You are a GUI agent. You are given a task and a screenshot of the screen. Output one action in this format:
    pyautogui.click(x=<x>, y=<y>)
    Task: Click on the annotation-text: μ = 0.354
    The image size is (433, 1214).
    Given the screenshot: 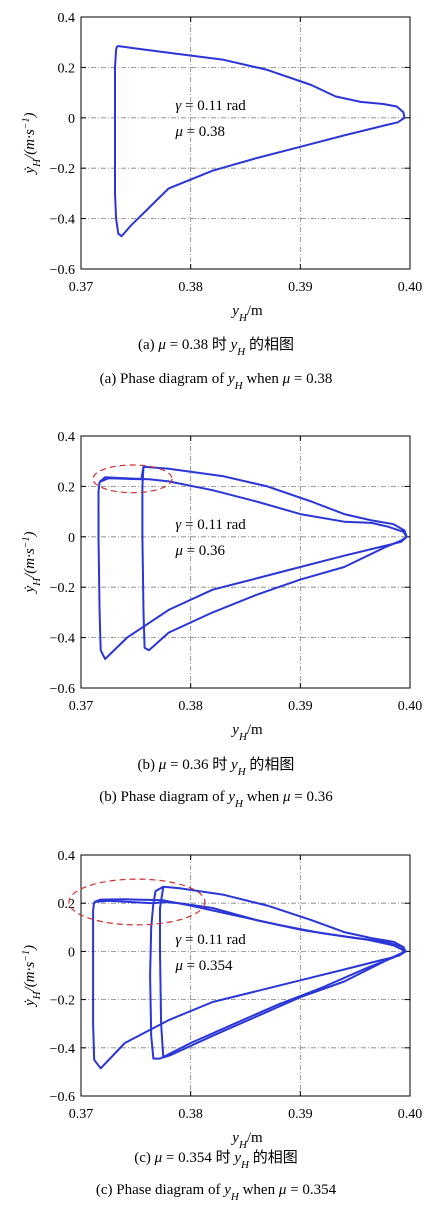 What is the action you would take?
    pyautogui.click(x=203, y=966)
    